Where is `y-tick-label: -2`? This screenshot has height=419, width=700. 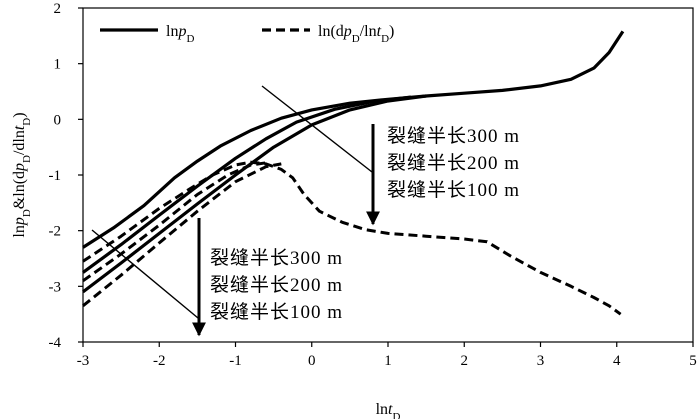
y-tick-label: -2 is located at coordinates (55, 232).